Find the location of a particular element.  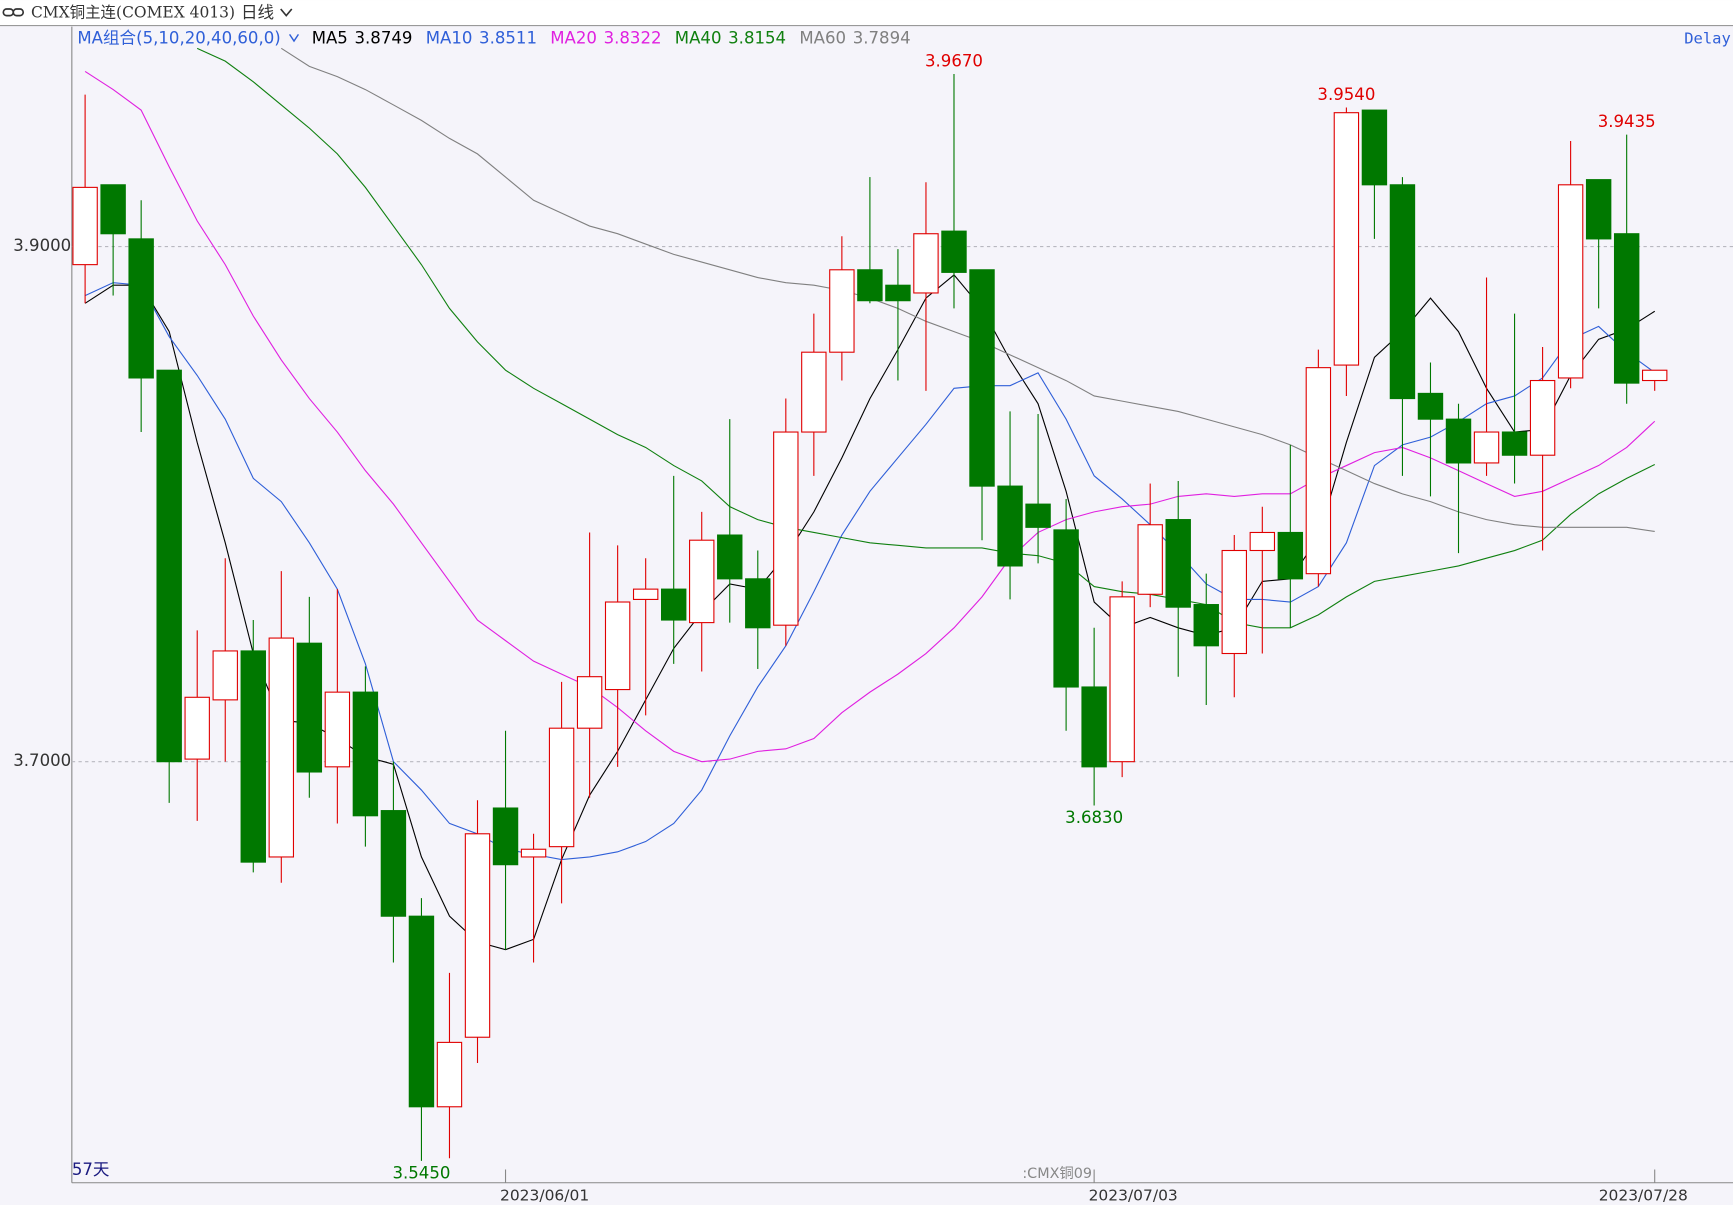

legend-value: 3.8511 is located at coordinates (508, 37).